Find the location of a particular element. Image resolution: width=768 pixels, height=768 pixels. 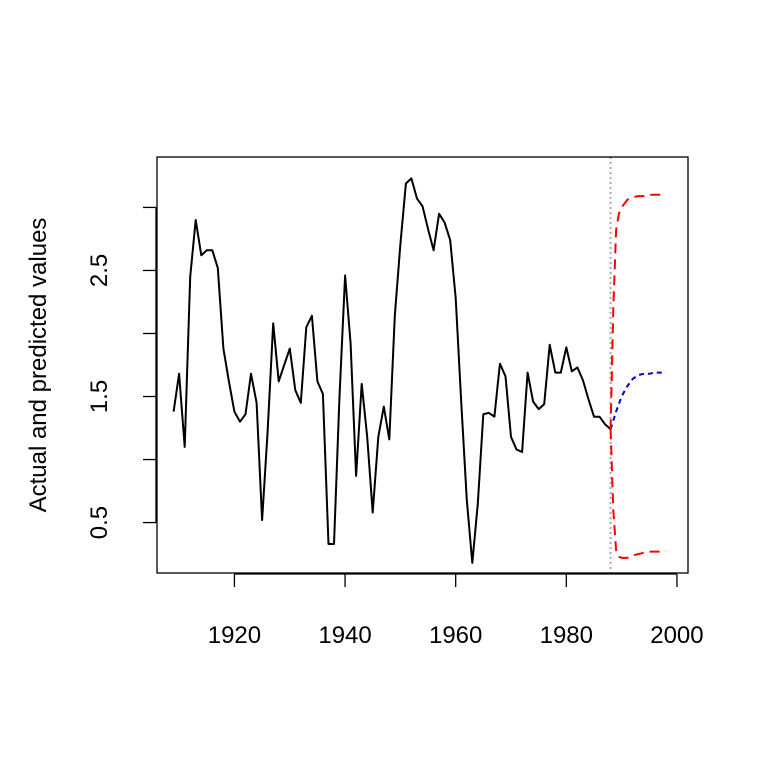

upper-interval-line is located at coordinates (638, 311).